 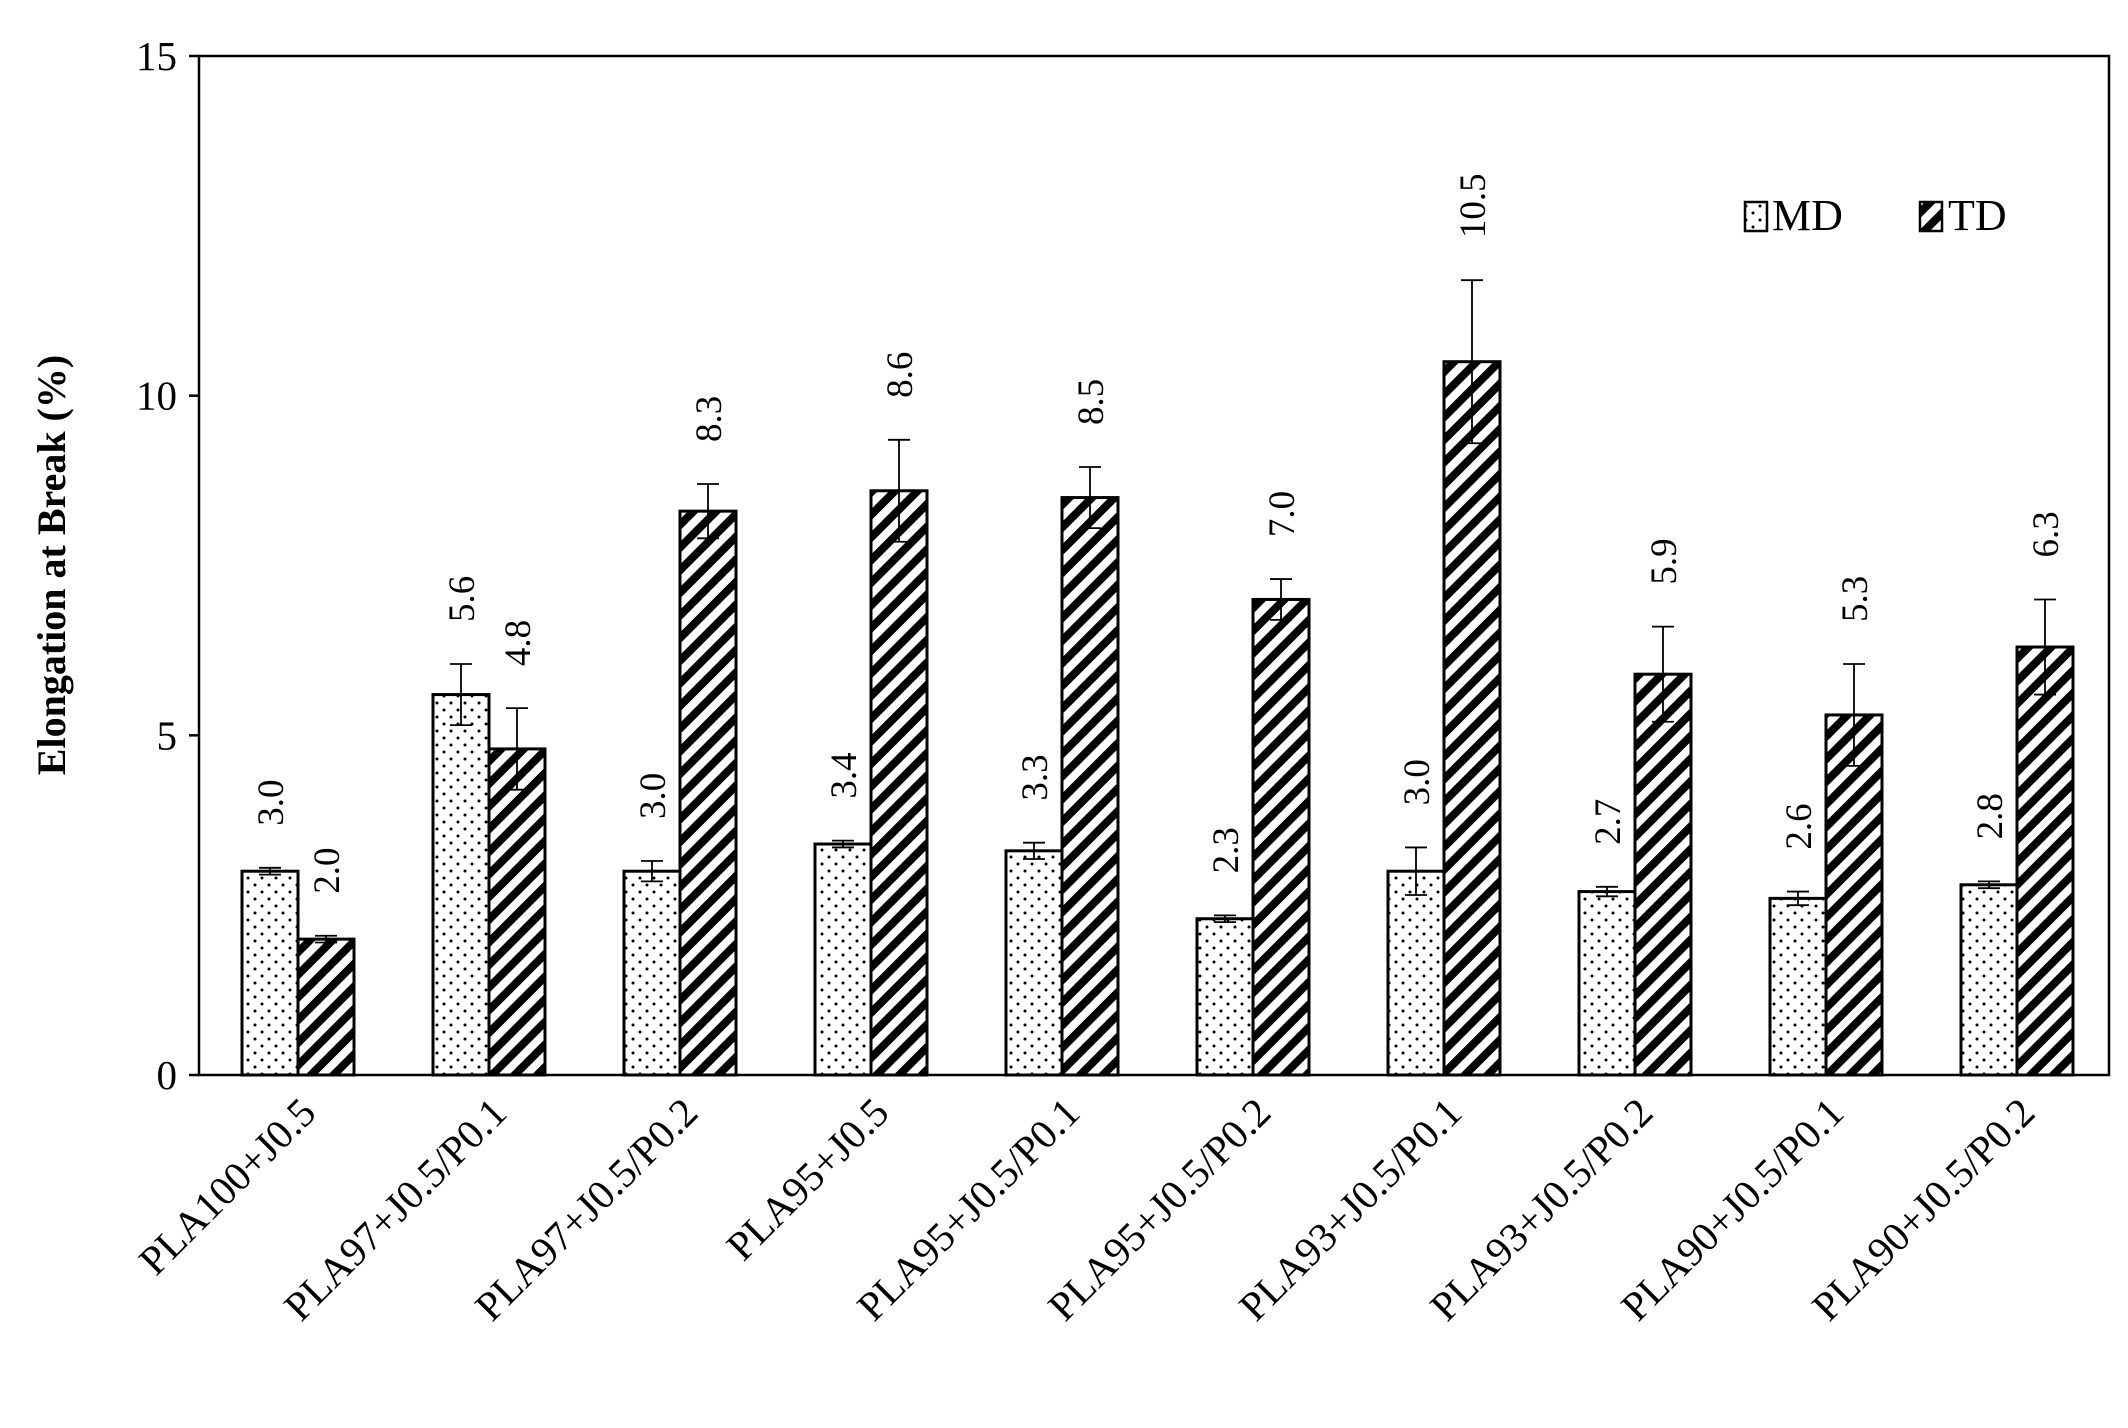 What do you see at coordinates (1799, 826) in the screenshot?
I see `data-label-md: 2.6` at bounding box center [1799, 826].